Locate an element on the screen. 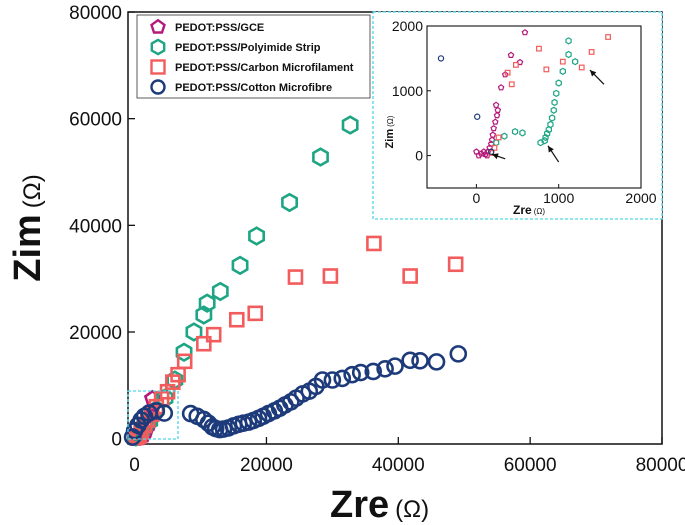 This screenshot has height=525, width=685. inset-axis-ticks is located at coordinates (534, 106).